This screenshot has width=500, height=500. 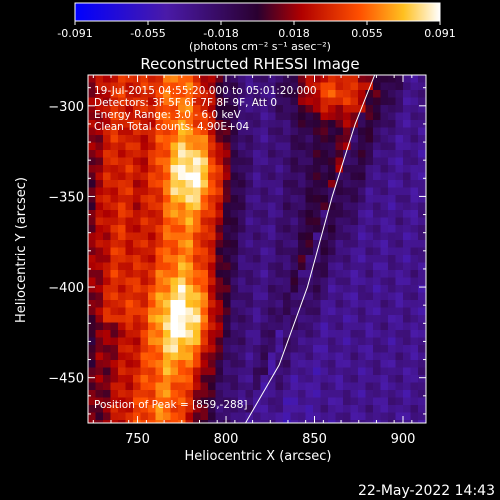 I want to click on colorbar-tick-label: -0.091, so click(x=74, y=33).